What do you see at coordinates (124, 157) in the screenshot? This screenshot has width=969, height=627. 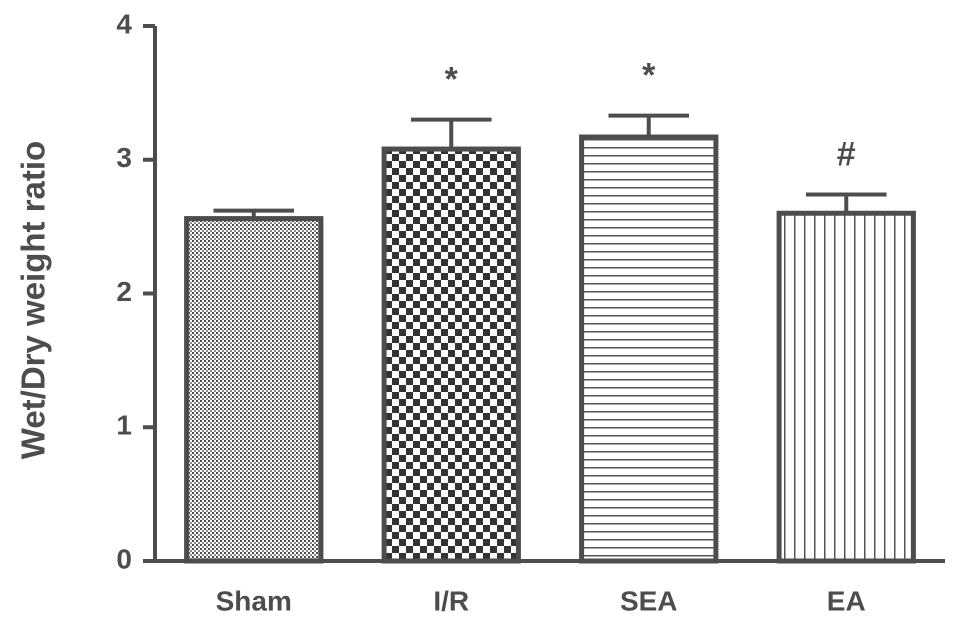 I see `y-tick-label: 3` at bounding box center [124, 157].